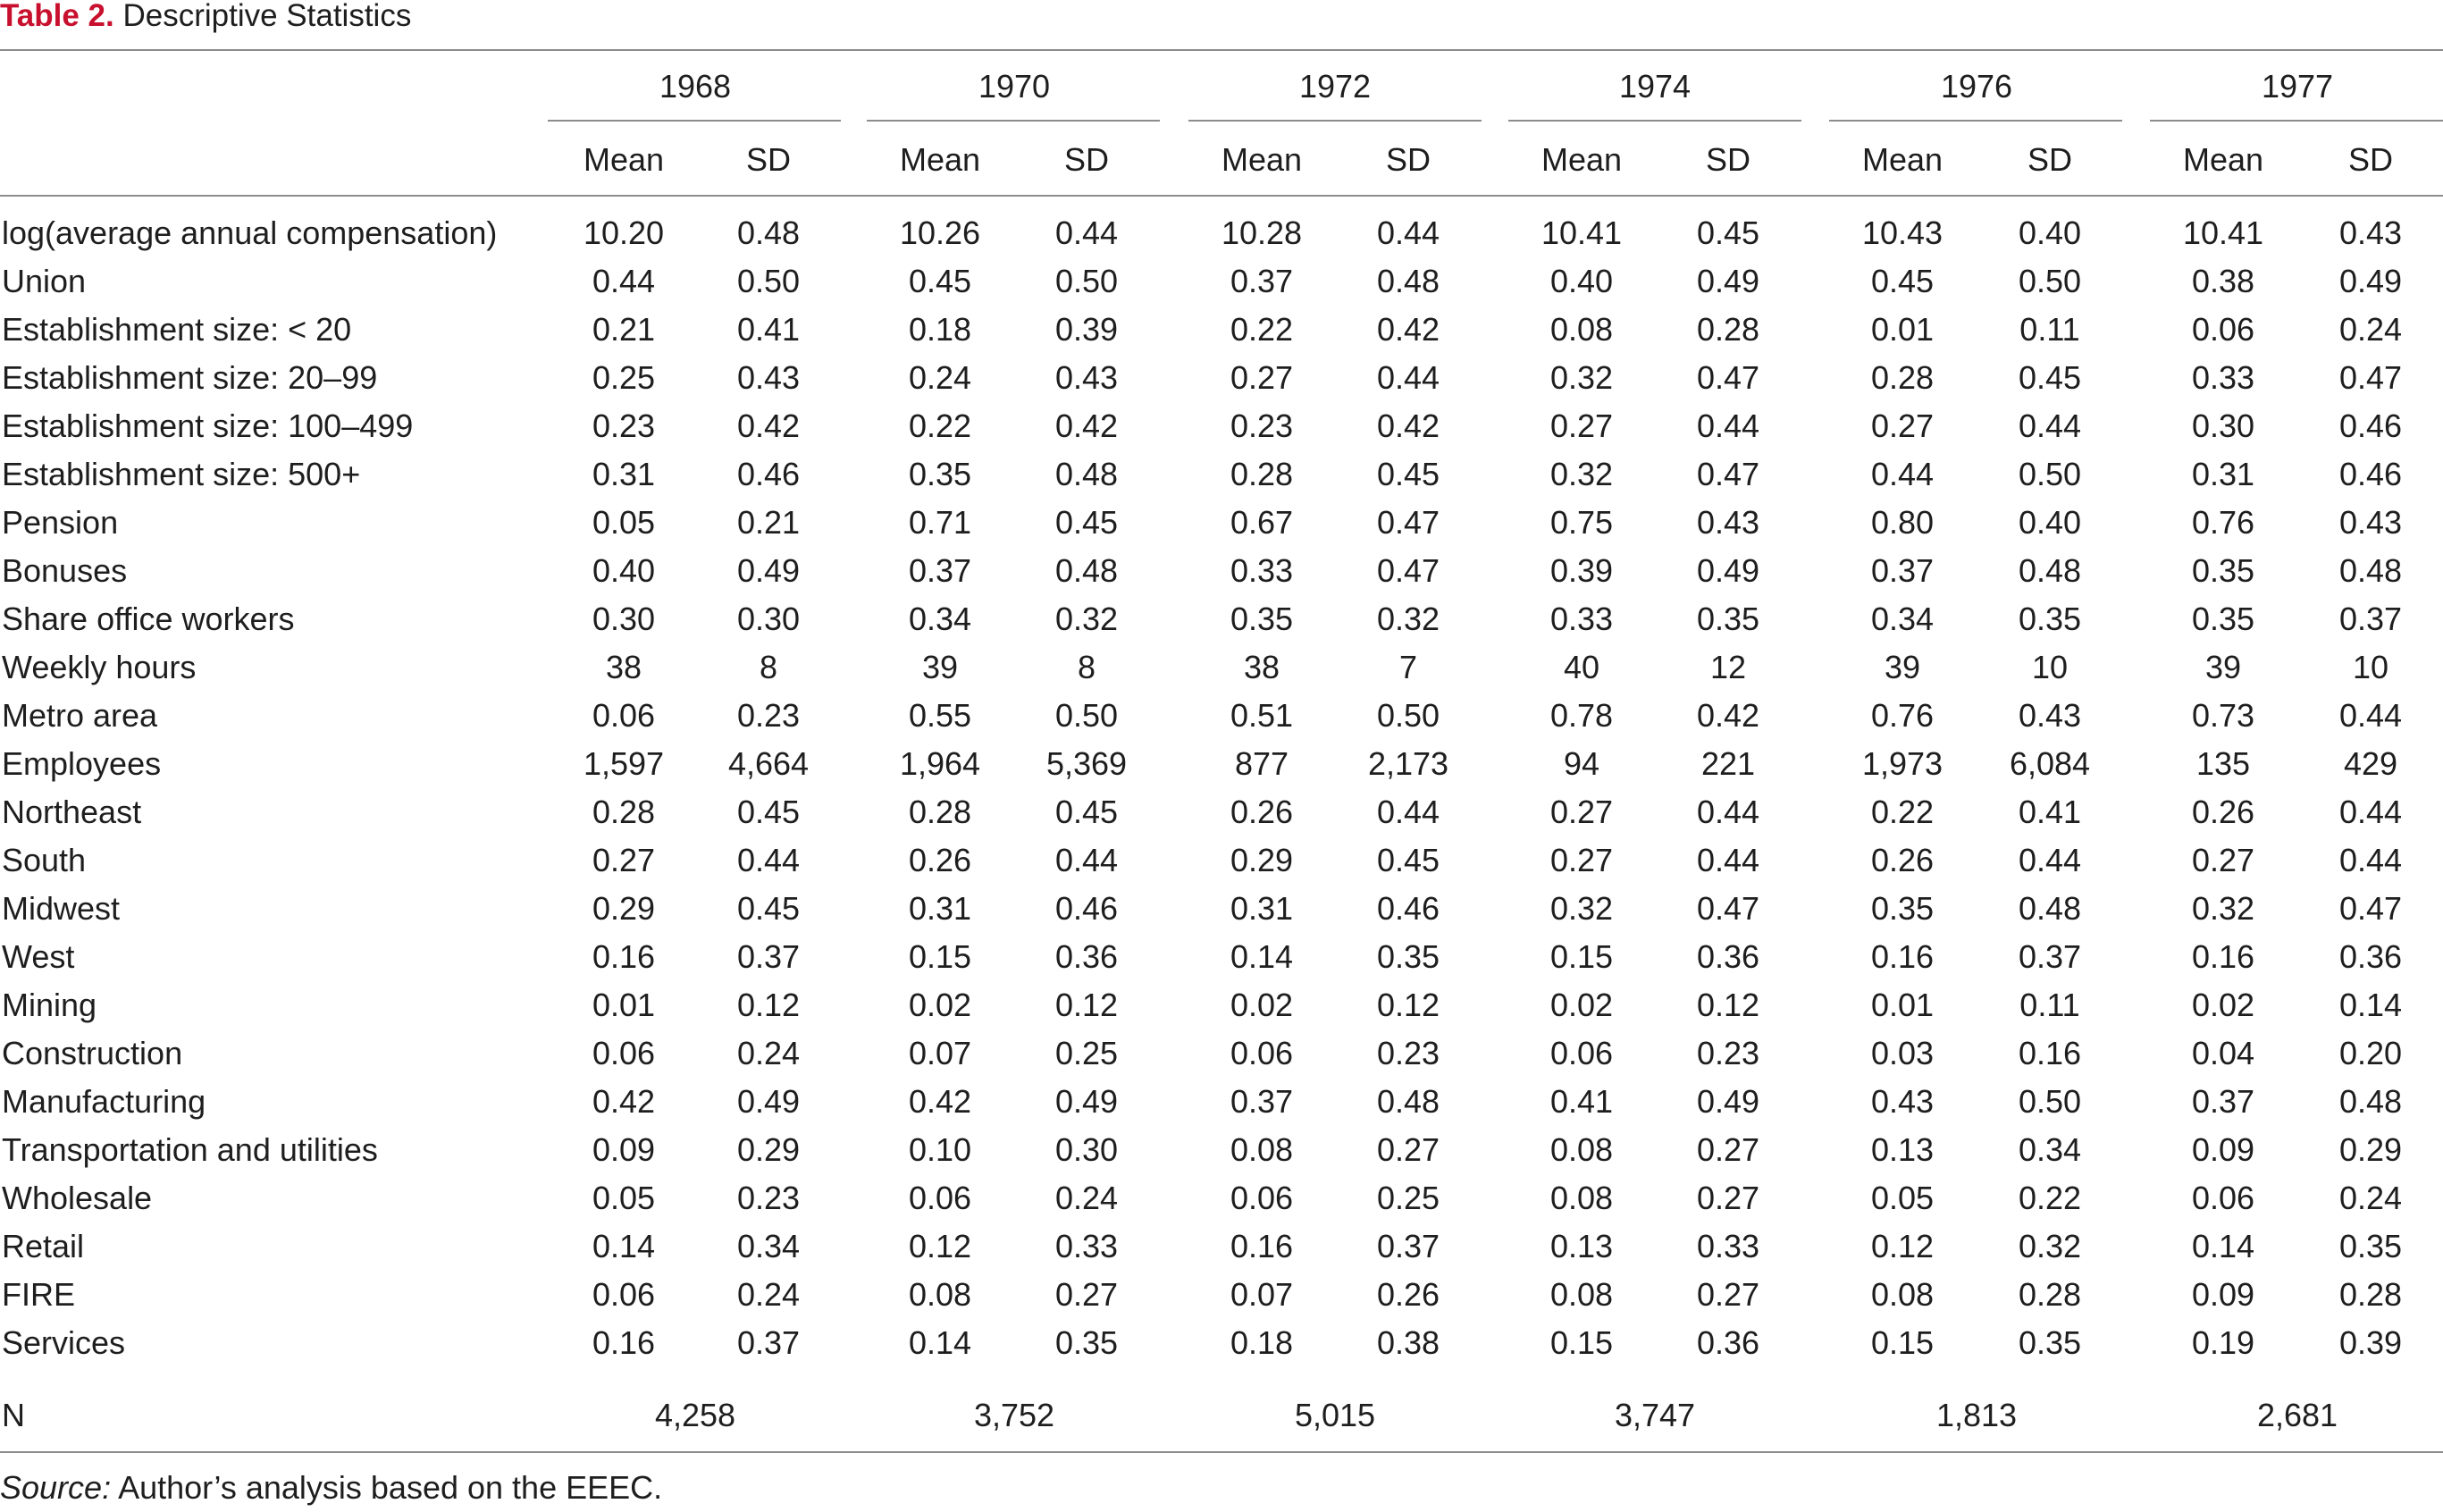 The height and width of the screenshot is (1512, 2443). Describe the element at coordinates (2050, 763) in the screenshot. I see `sd-value: 6,084` at that location.